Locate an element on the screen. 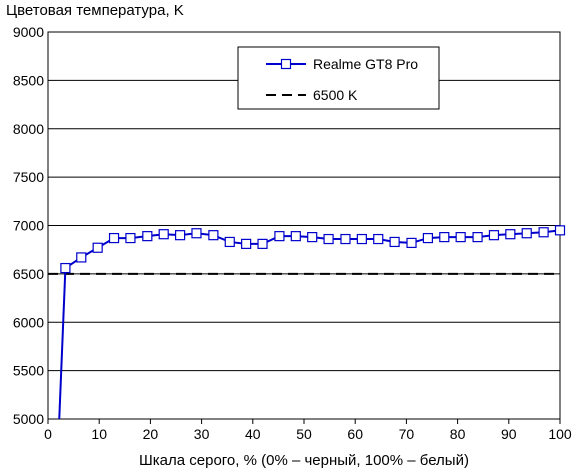  y-tick-label: 6500 is located at coordinates (28, 274).